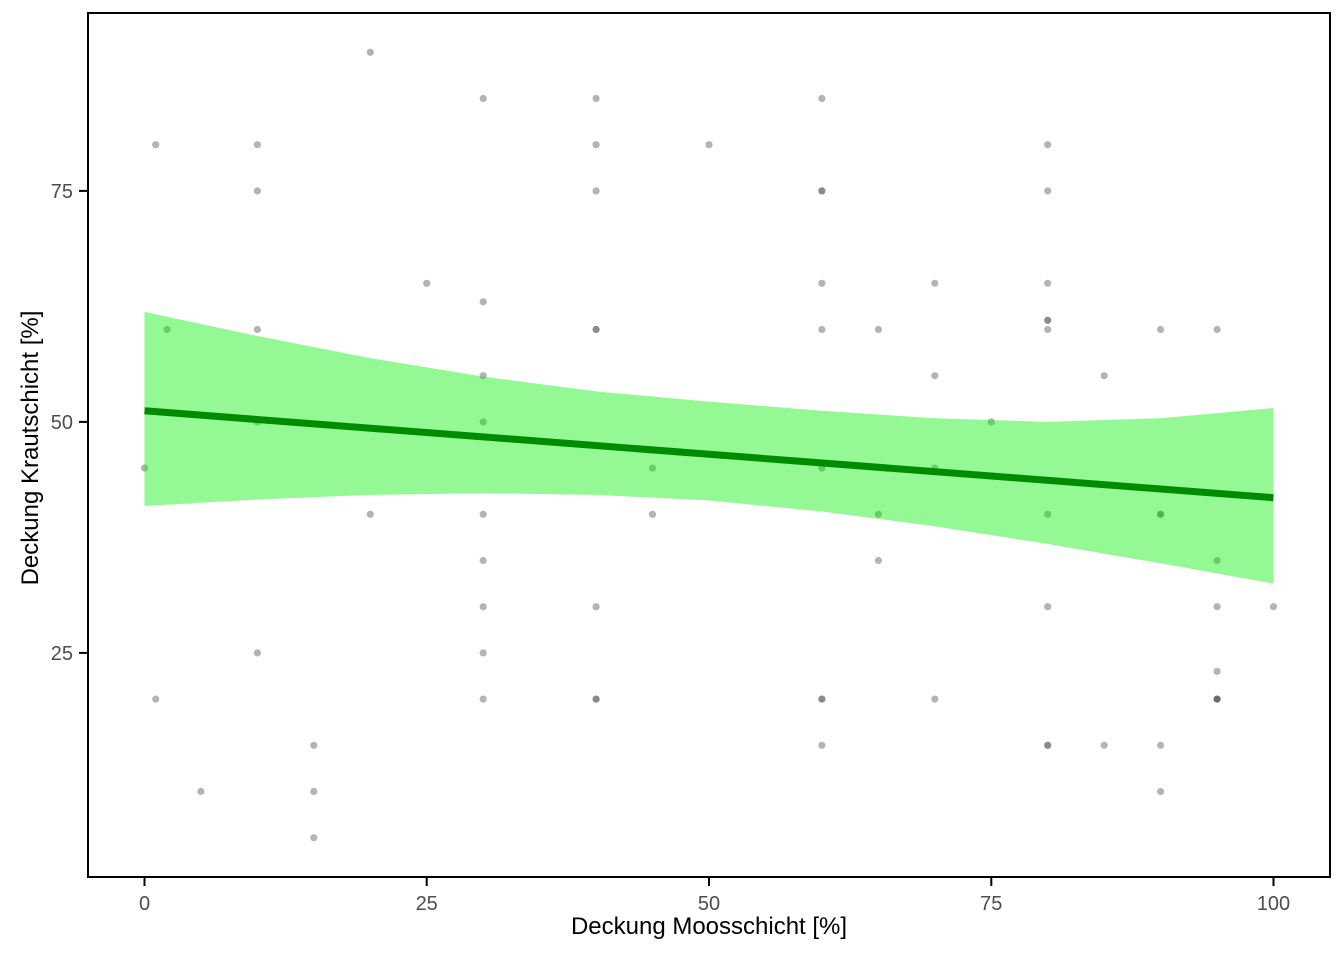 The height and width of the screenshot is (960, 1344). I want to click on y-tick-label: 25, so click(62, 654).